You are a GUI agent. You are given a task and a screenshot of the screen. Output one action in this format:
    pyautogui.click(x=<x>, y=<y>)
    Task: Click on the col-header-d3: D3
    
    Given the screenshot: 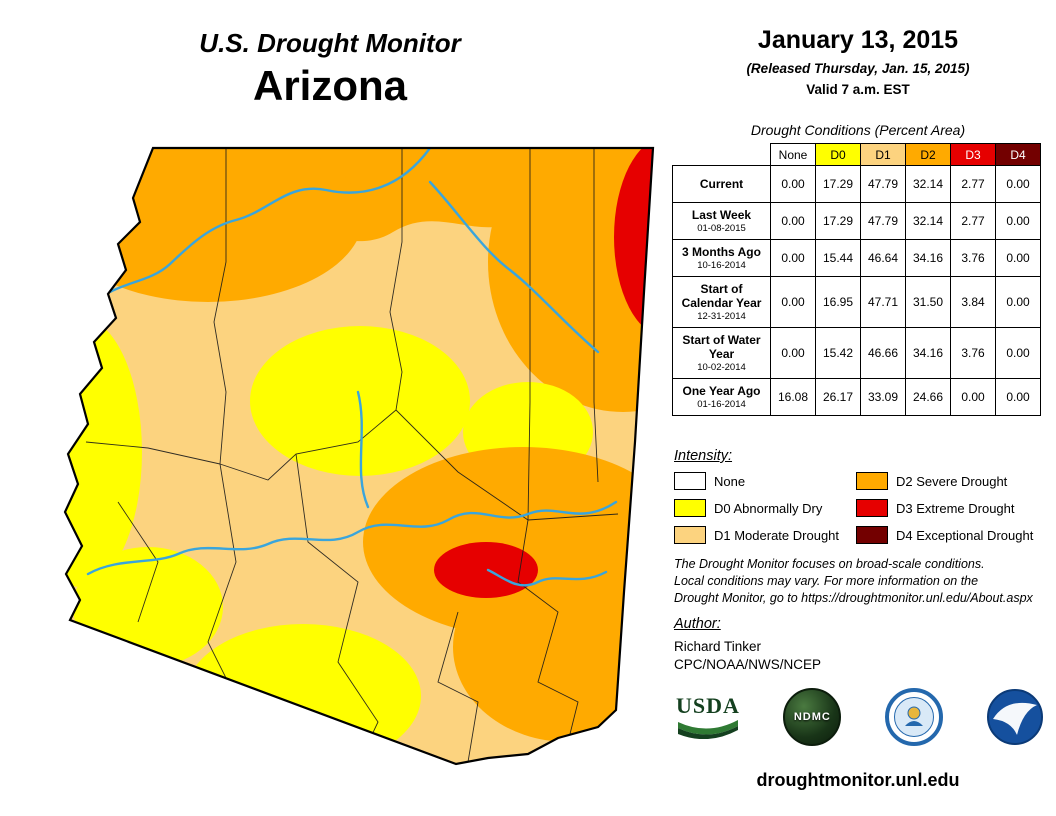 What is the action you would take?
    pyautogui.click(x=973, y=154)
    